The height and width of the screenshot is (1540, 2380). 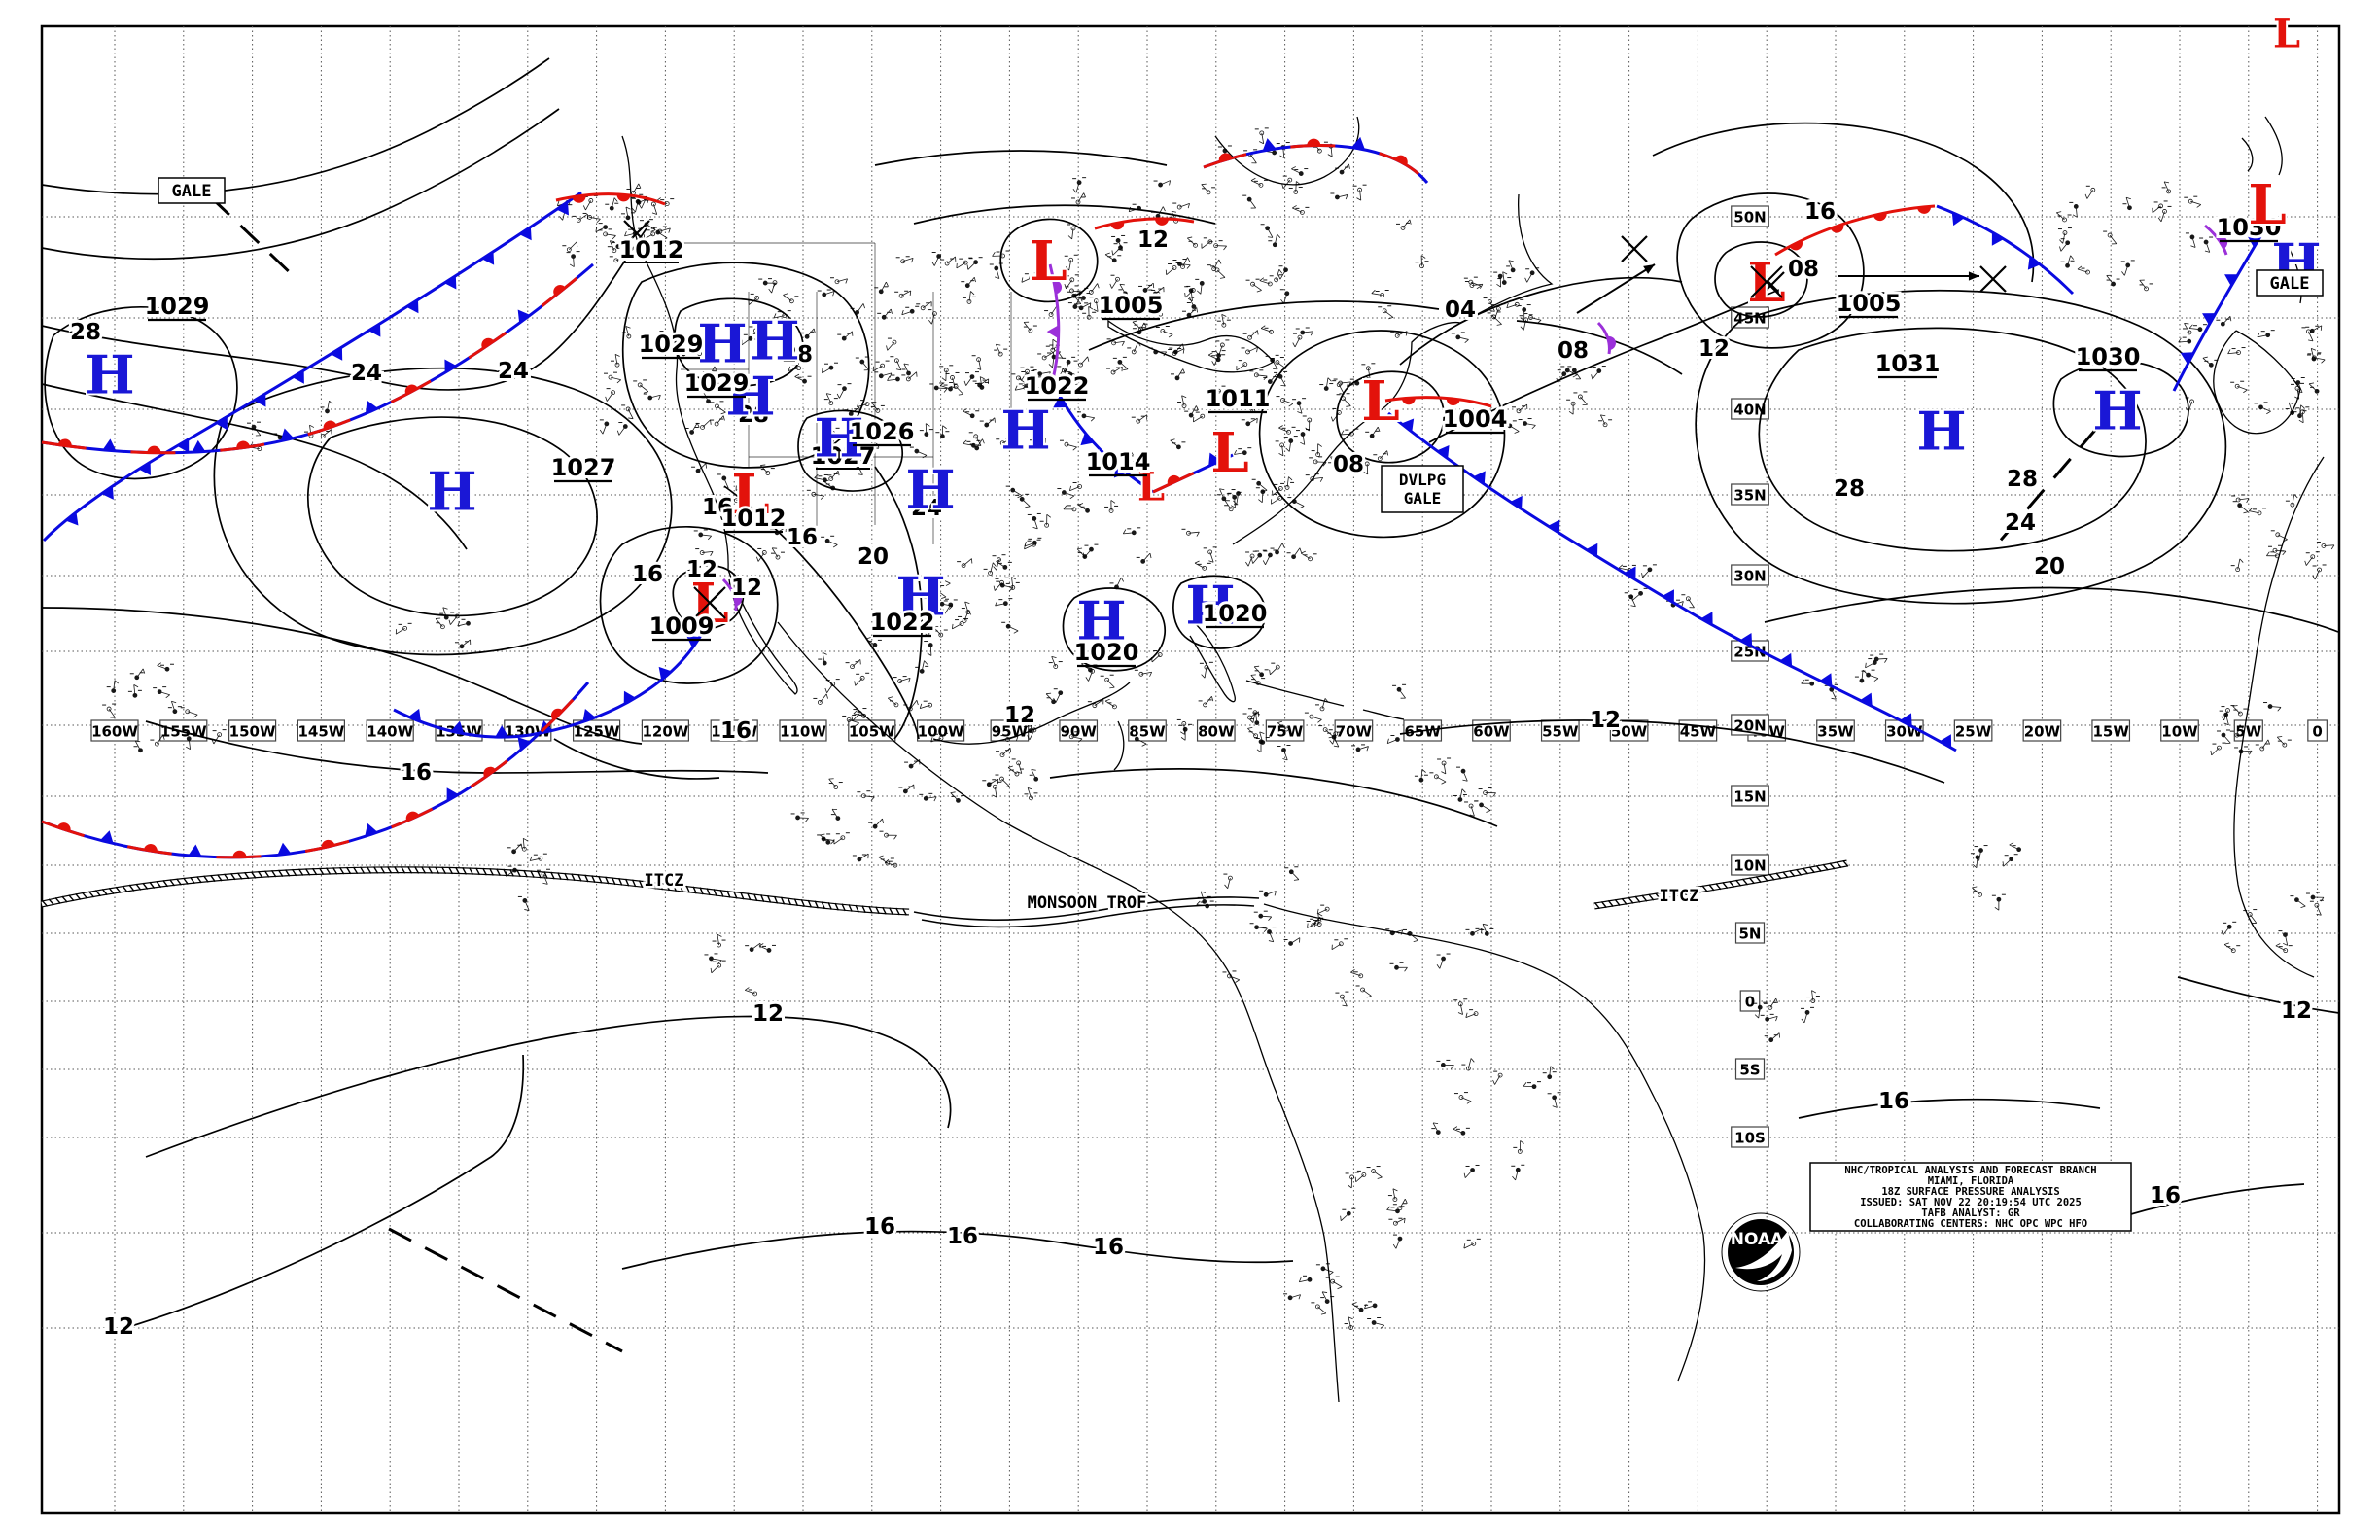 What do you see at coordinates (1316, 160) in the screenshot?
I see `stationary-front` at bounding box center [1316, 160].